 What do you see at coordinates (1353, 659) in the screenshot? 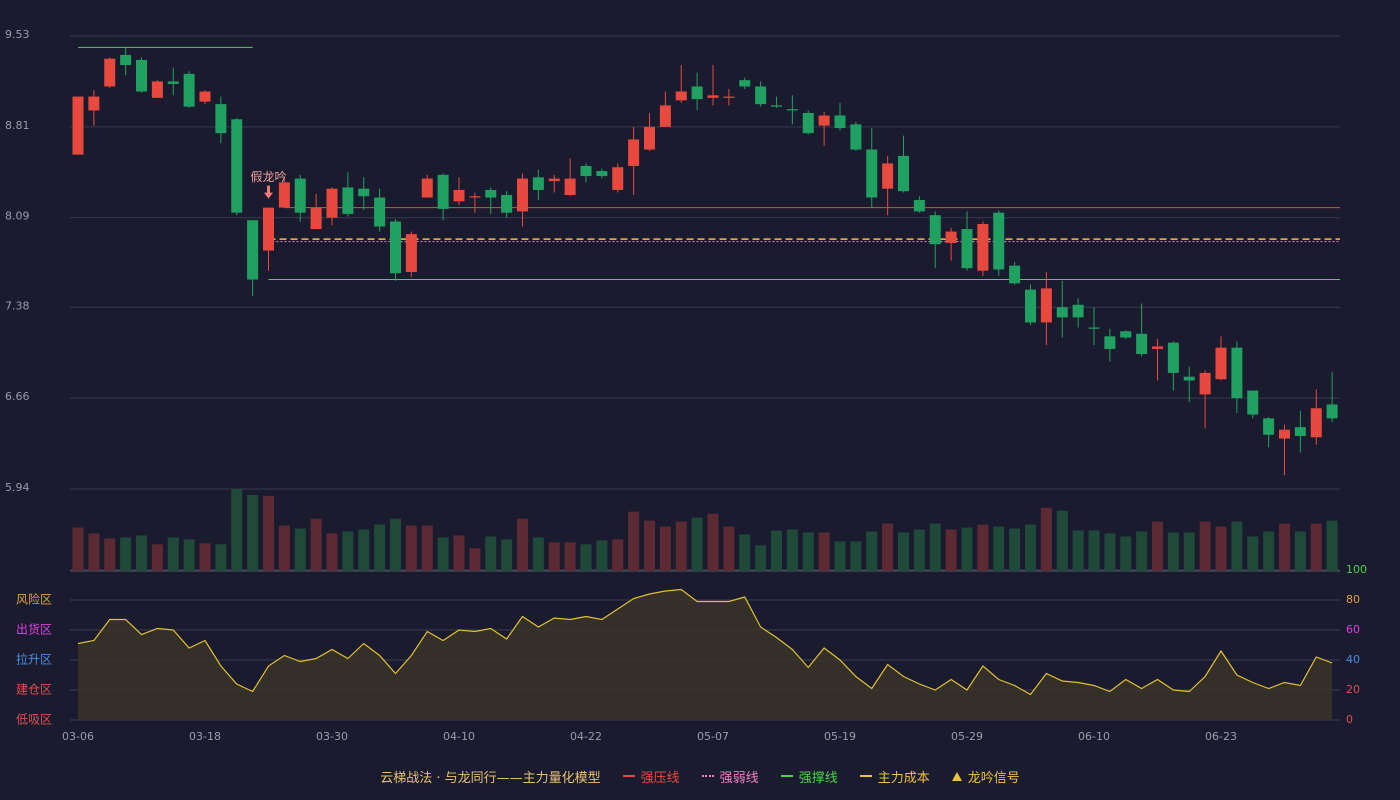
I see `y2-tick-label: 40` at bounding box center [1353, 659].